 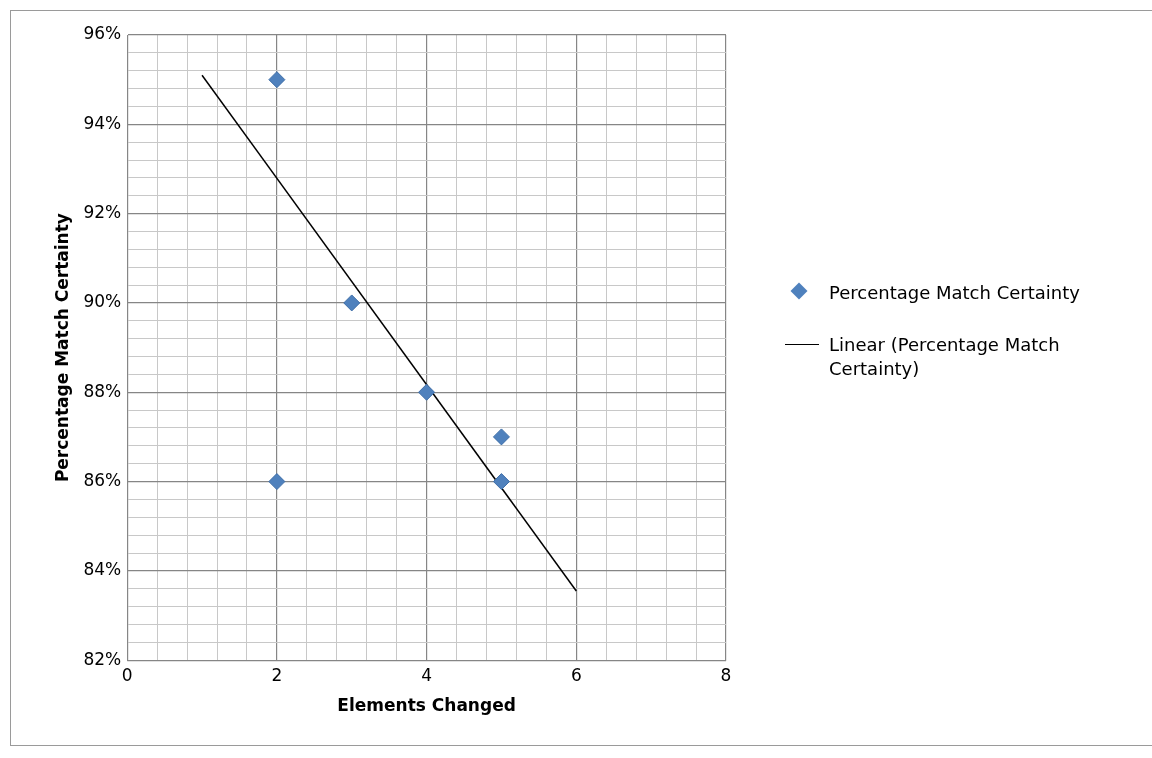 I want to click on legend-label: Linear (Percentage Match Certainty), so click(x=945, y=357).